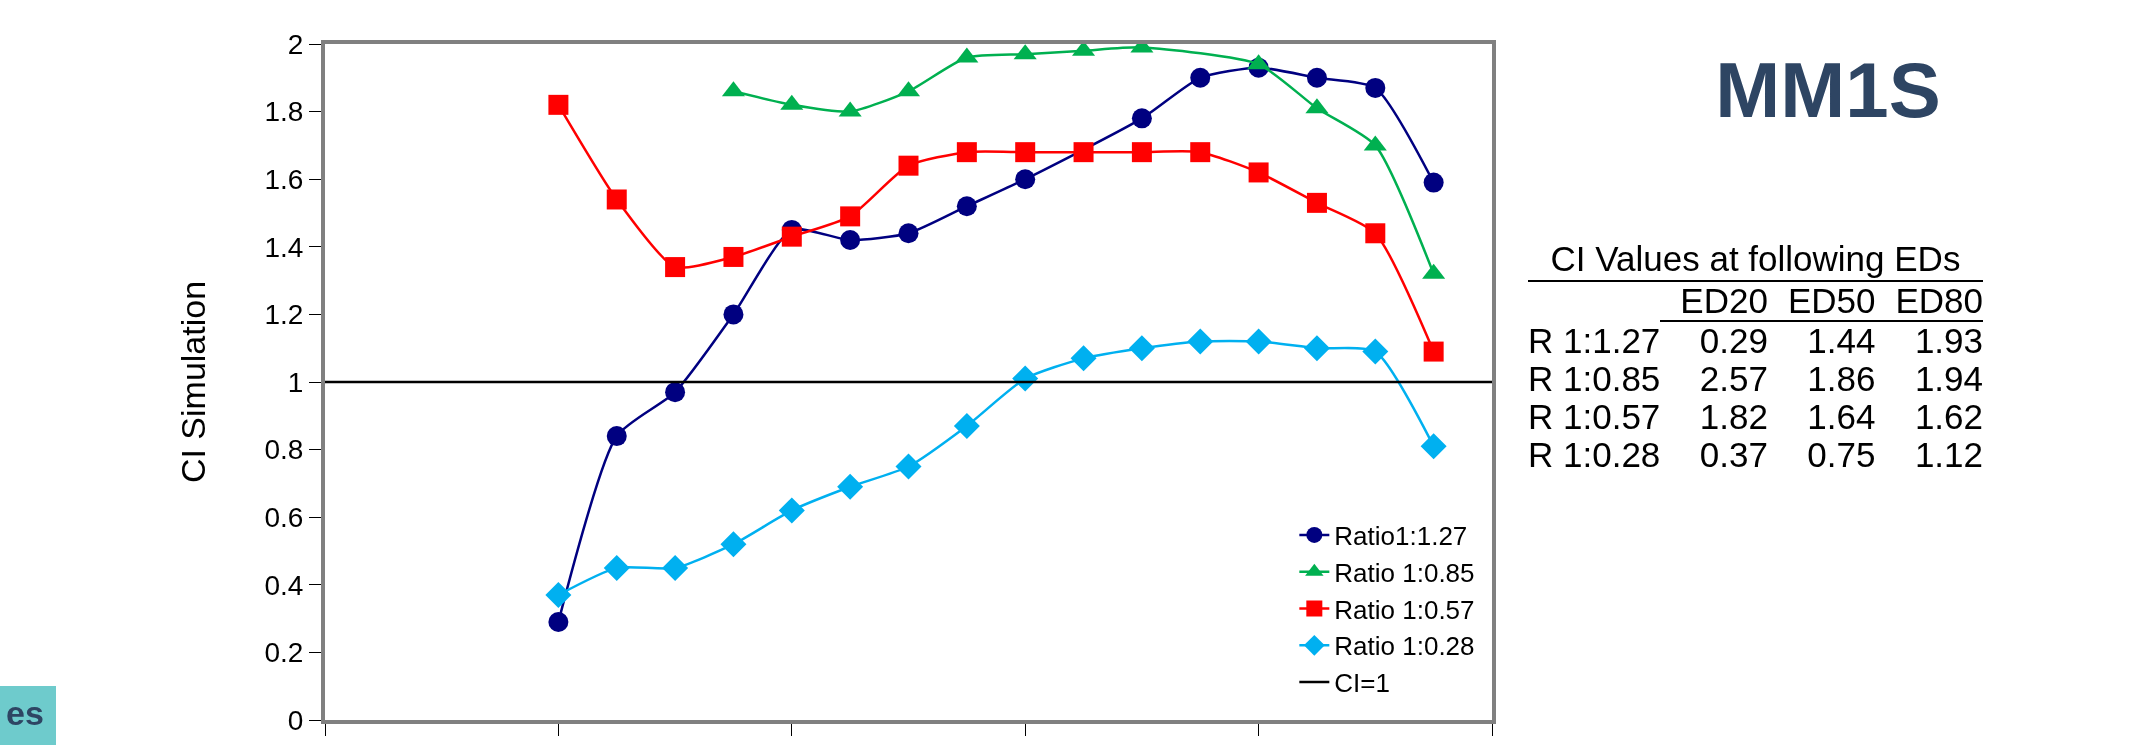 This screenshot has height=751, width=2150. I want to click on y-tick-label: 0.6, so click(284, 517).